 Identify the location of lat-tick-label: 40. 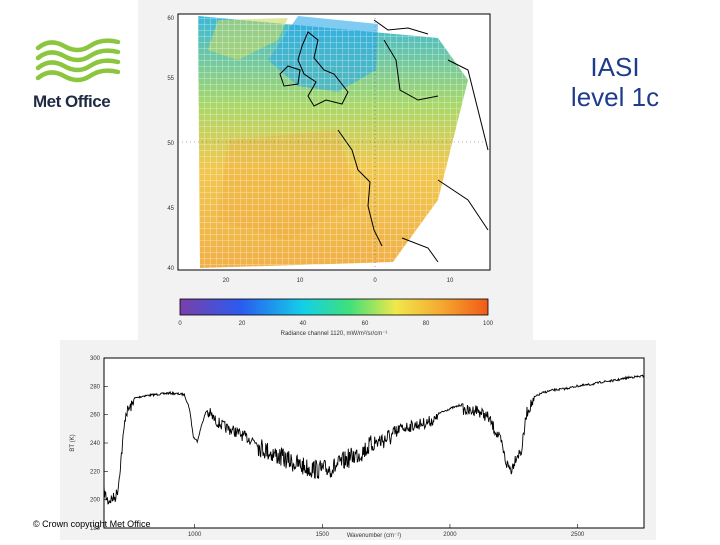
(170, 269).